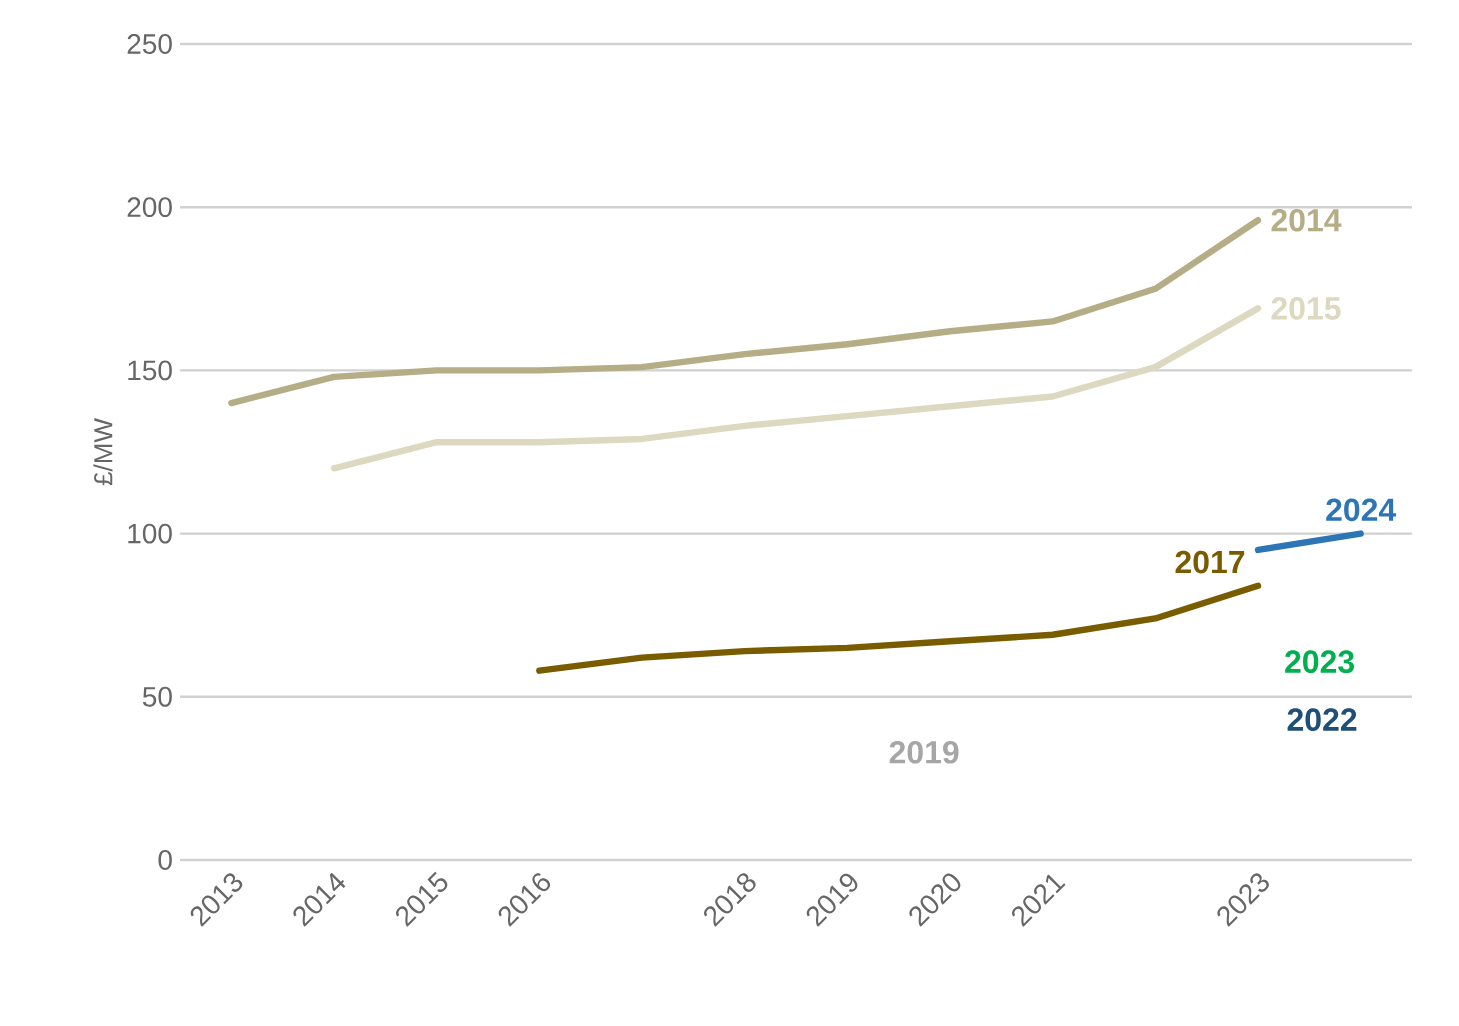 The height and width of the screenshot is (1026, 1459). Describe the element at coordinates (1320, 662) in the screenshot. I see `annotation: 2023` at that location.